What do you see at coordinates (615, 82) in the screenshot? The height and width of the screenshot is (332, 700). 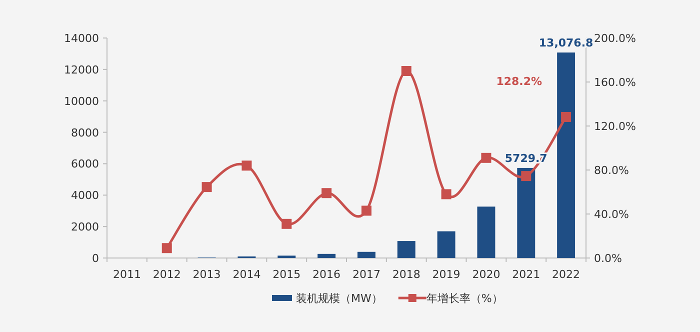 I see `y2-tick-label: 160.0%` at bounding box center [615, 82].